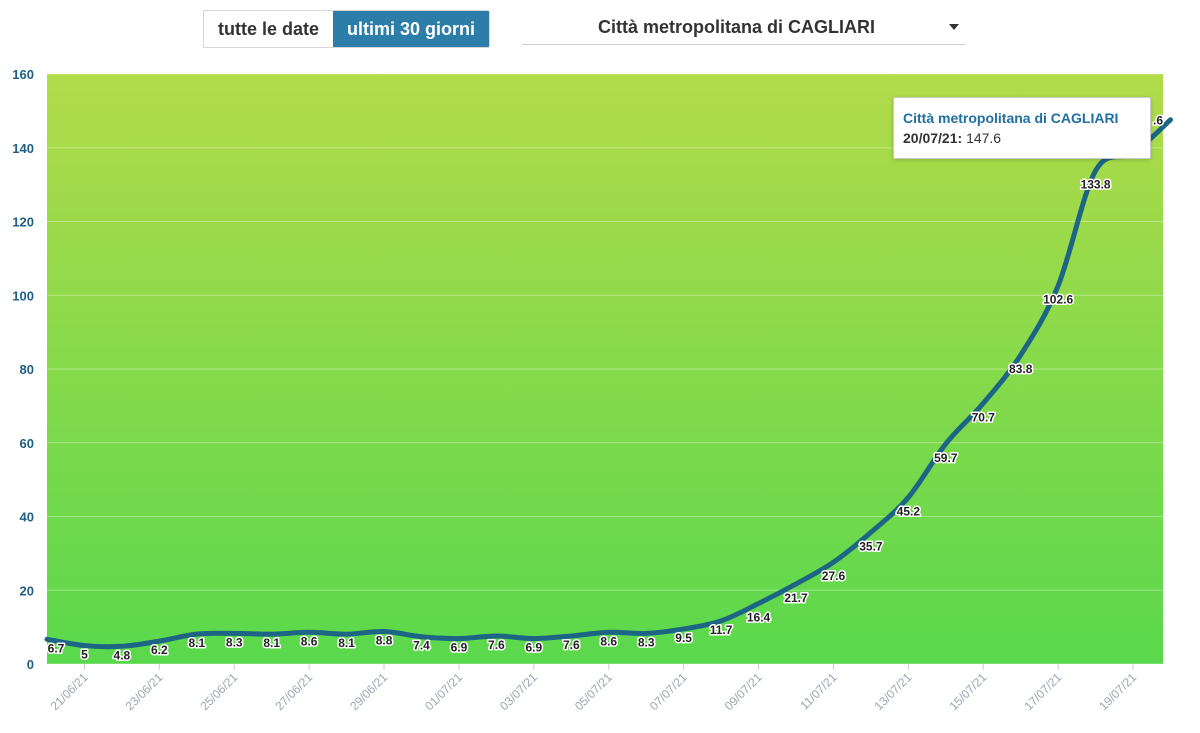 This screenshot has height=733, width=1200. I want to click on x-tick-label: 17/07/21, so click(1042, 691).